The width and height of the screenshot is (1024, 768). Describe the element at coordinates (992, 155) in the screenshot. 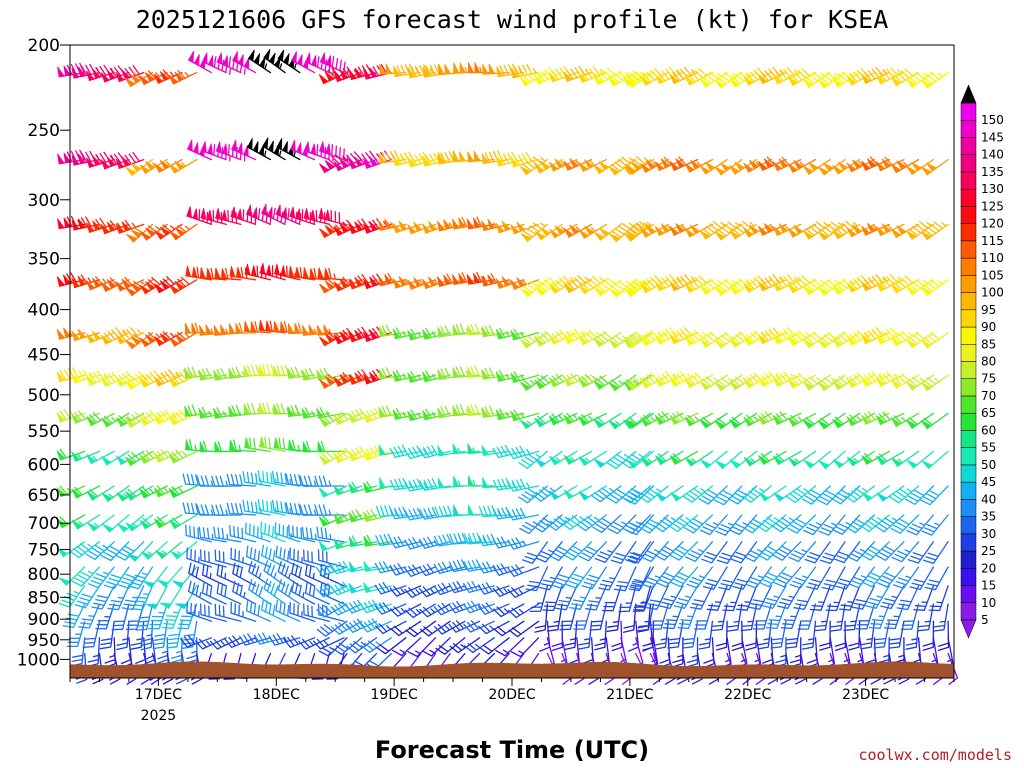

I see `colorbar-label: 140` at that location.